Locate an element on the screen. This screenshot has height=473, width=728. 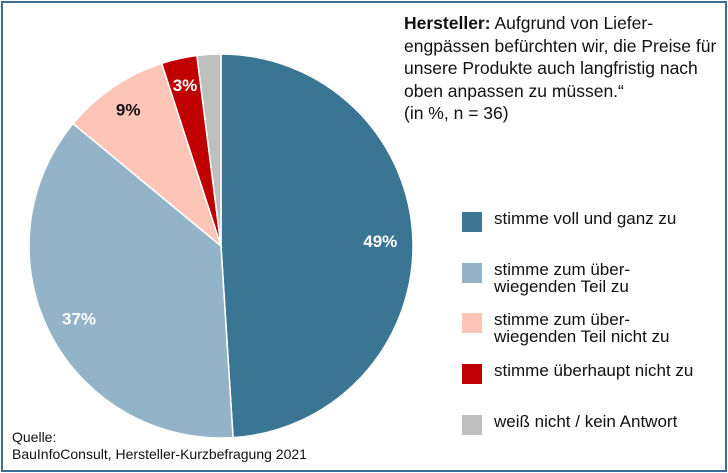
legend-label: stimme überhaupt nicht zu is located at coordinates (594, 370).